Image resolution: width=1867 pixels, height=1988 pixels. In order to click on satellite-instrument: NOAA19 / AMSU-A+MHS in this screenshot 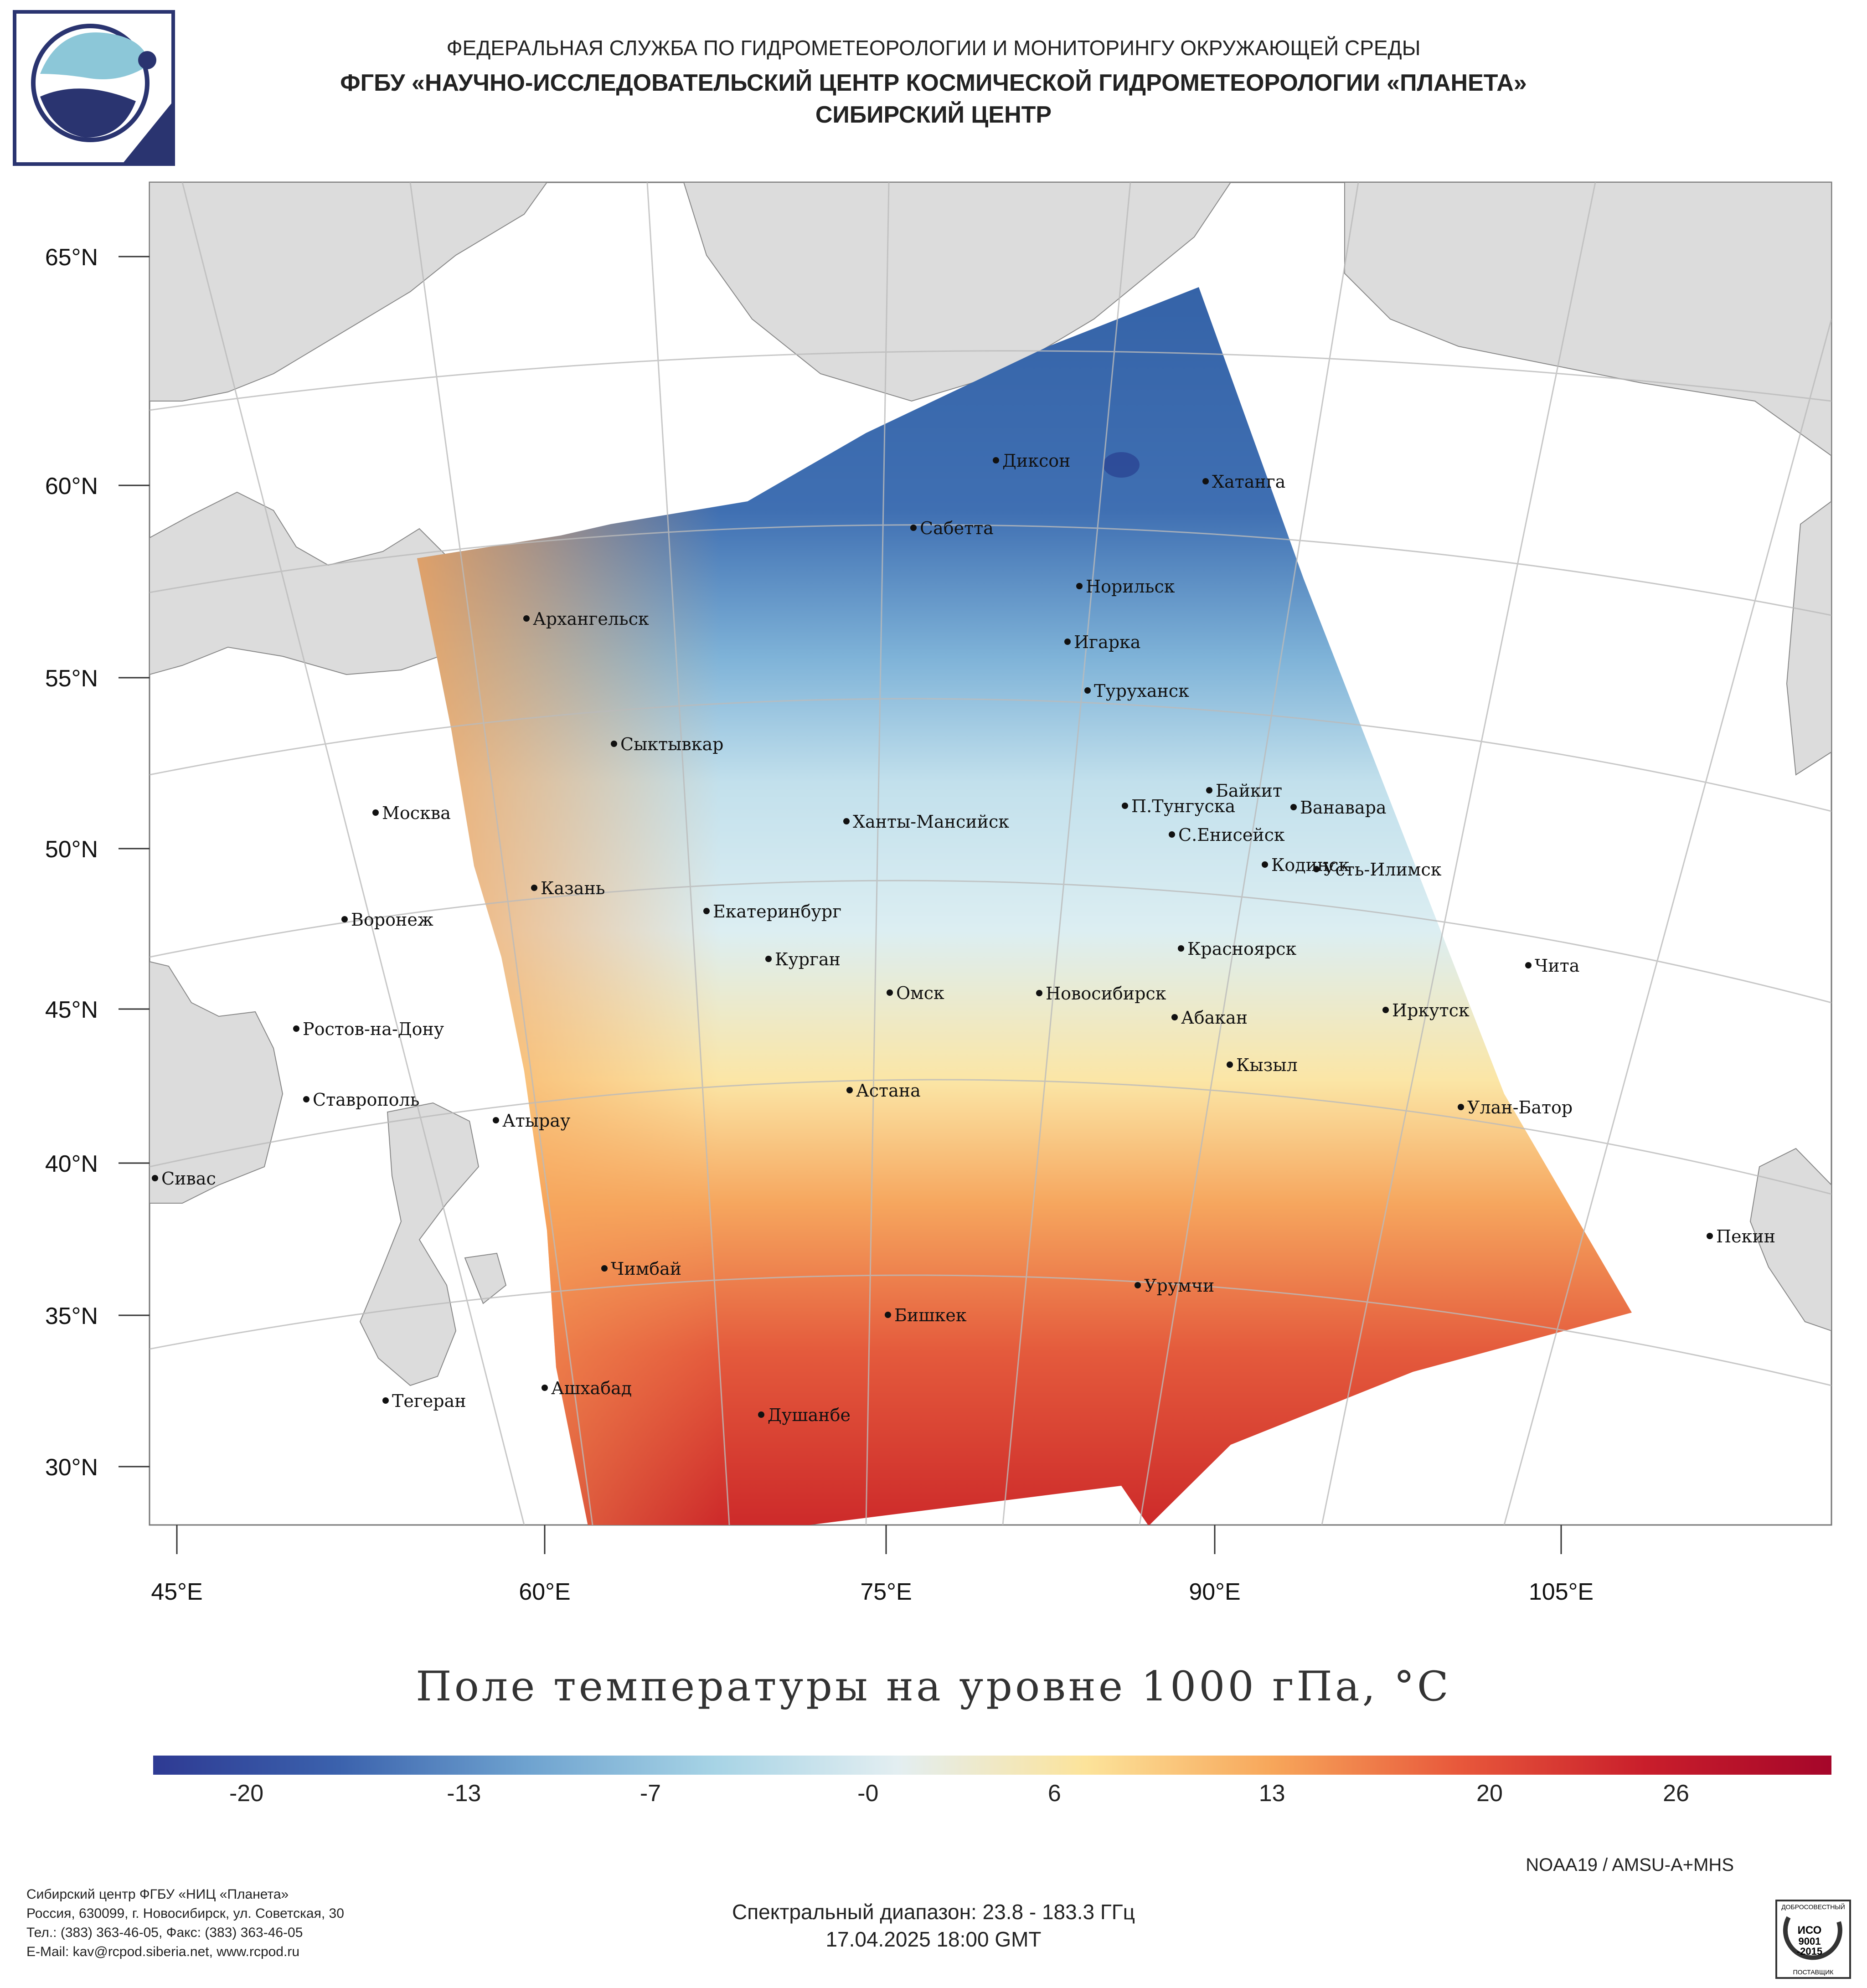, I will do `click(1630, 1865)`.